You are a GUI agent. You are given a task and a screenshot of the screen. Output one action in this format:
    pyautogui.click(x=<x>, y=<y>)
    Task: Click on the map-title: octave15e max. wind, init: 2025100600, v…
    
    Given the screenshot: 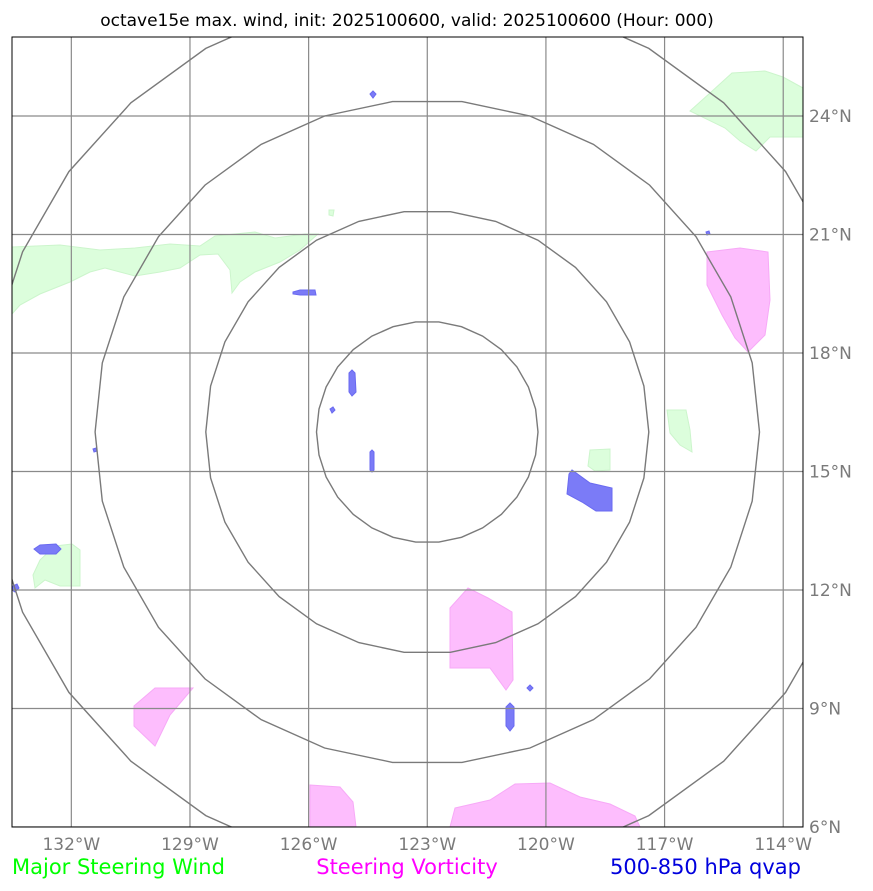 What is the action you would take?
    pyautogui.click(x=407, y=21)
    